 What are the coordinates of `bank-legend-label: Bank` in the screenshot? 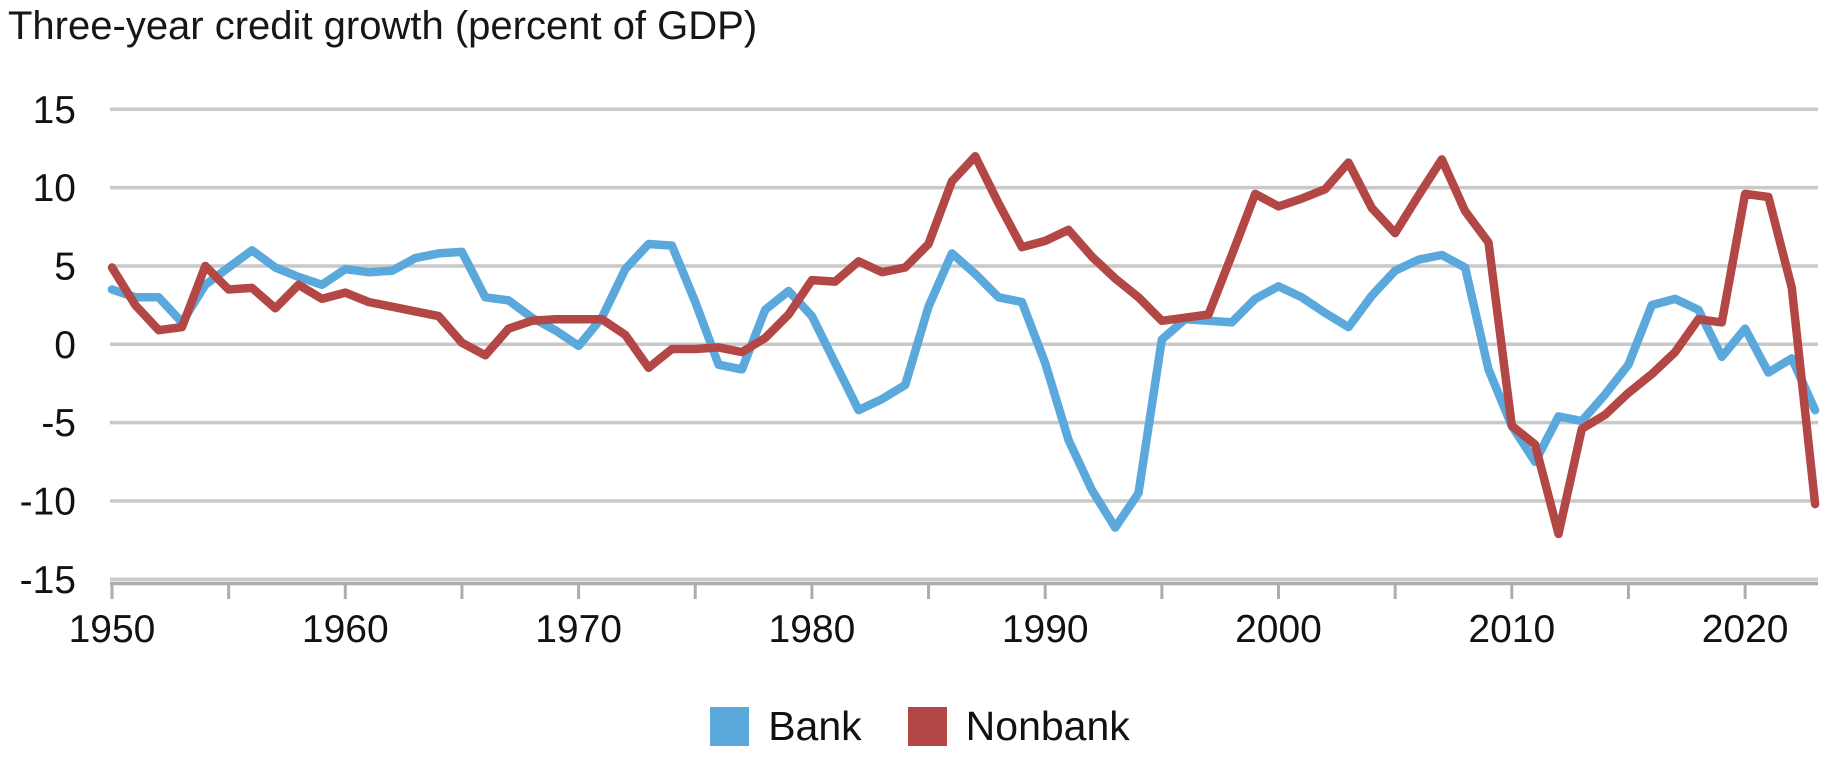 It's located at (815, 726).